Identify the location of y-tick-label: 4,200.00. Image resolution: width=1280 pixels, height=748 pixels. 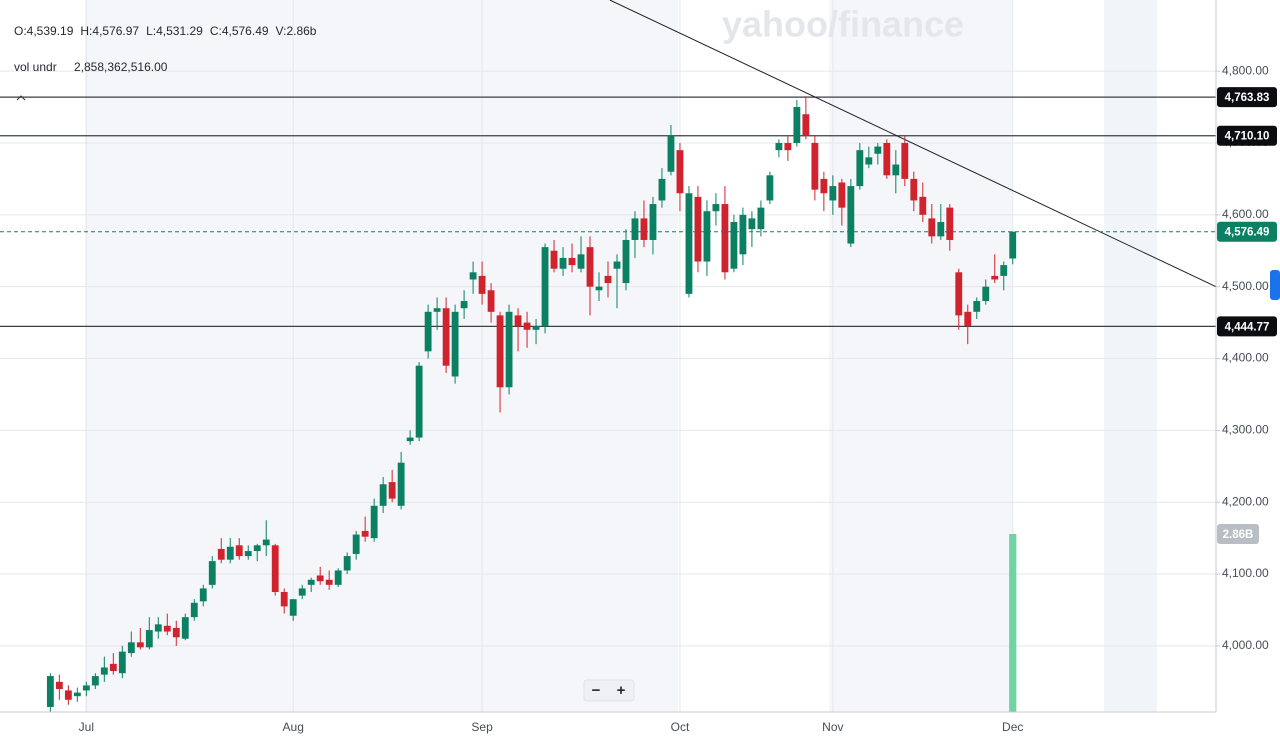
(1245, 501).